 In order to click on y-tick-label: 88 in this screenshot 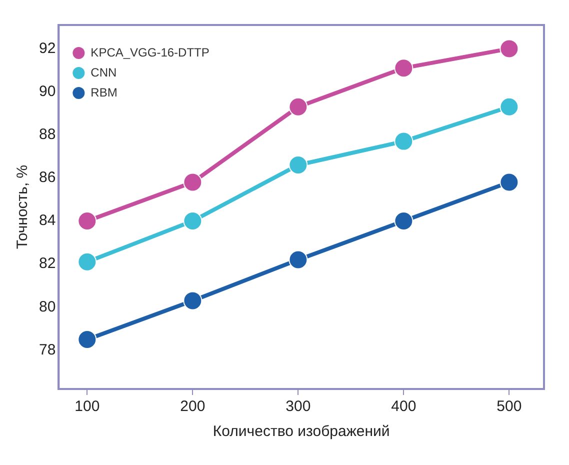, I will do `click(47, 134)`.